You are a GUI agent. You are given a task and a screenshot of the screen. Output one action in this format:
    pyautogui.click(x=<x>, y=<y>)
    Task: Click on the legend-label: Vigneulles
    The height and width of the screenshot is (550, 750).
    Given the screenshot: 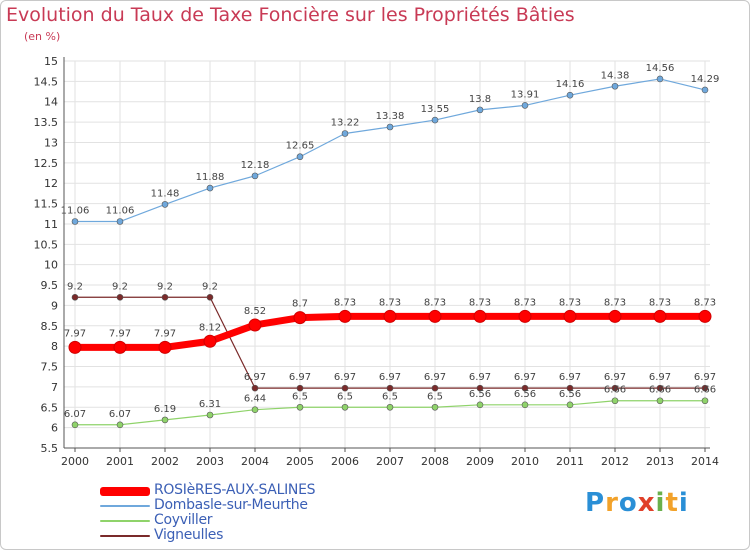 What is the action you would take?
    pyautogui.click(x=189, y=535)
    